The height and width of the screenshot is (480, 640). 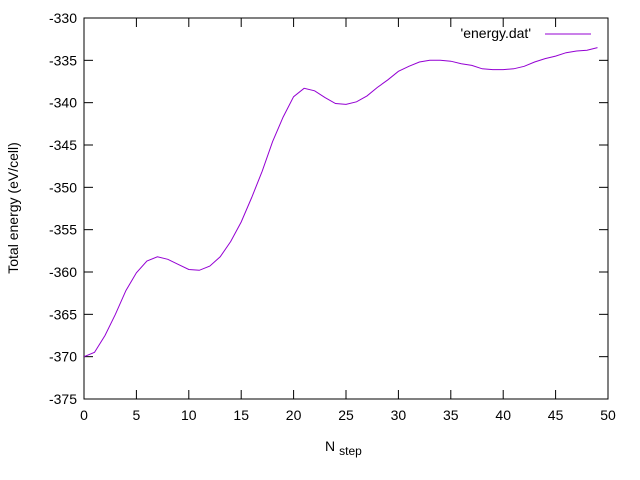 I want to click on x-tick-label: 20, so click(x=294, y=415).